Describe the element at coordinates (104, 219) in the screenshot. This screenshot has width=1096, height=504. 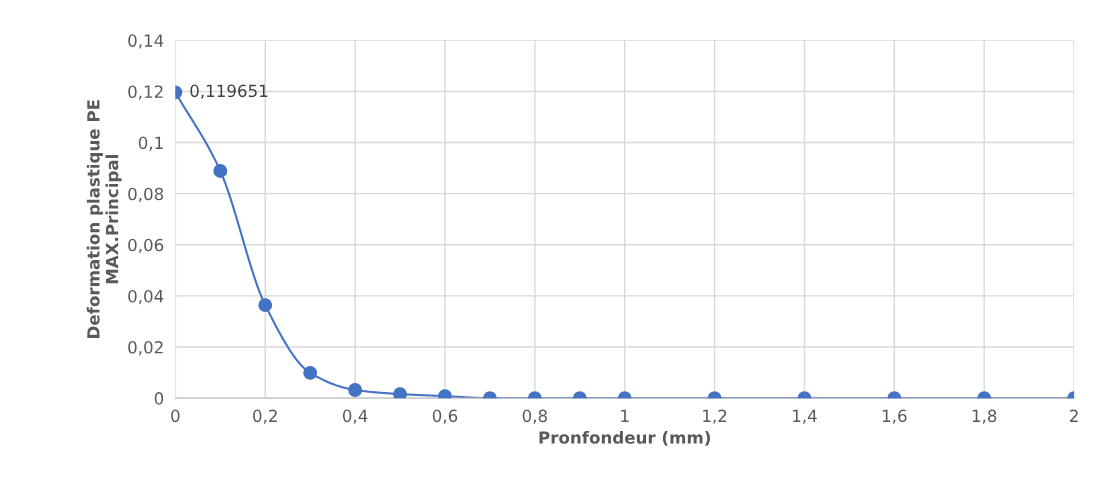
I see `y-axis-title: Deformation plastique PE MAX.Principal` at that location.